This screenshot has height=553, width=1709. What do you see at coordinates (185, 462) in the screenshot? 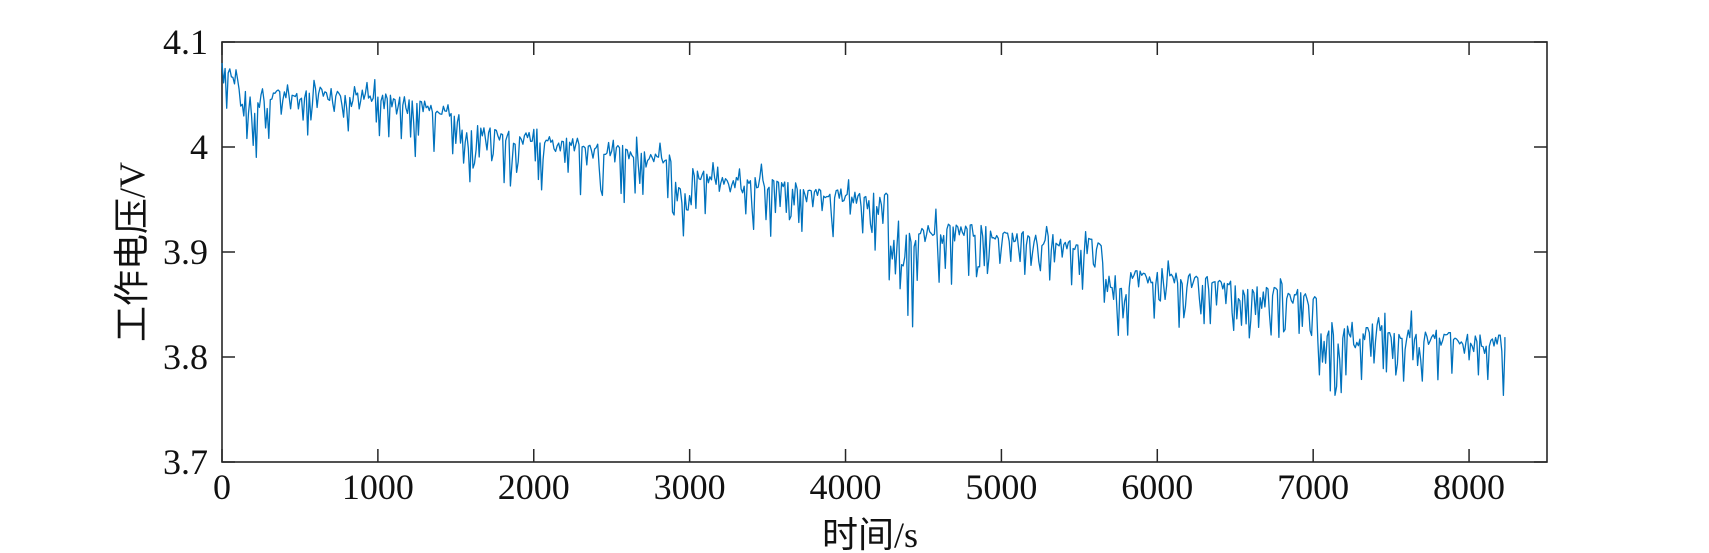
I see `y-tick-label: 3.7` at bounding box center [185, 462].